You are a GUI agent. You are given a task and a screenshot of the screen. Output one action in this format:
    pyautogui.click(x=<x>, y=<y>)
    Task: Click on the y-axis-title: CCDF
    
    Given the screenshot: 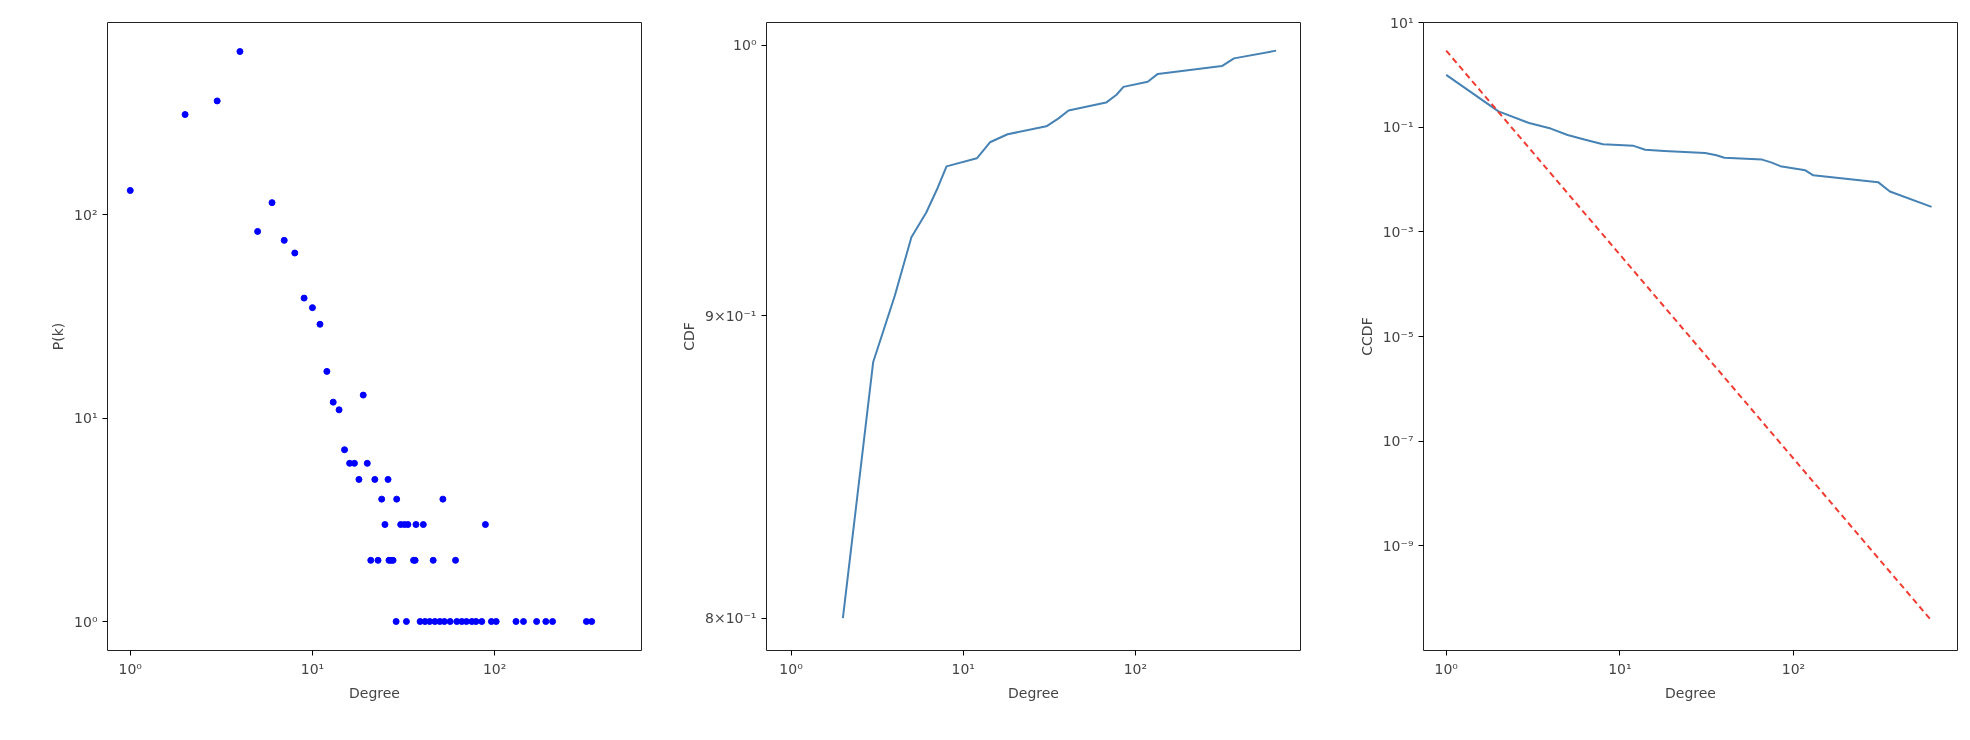 What is the action you would take?
    pyautogui.click(x=1366, y=336)
    